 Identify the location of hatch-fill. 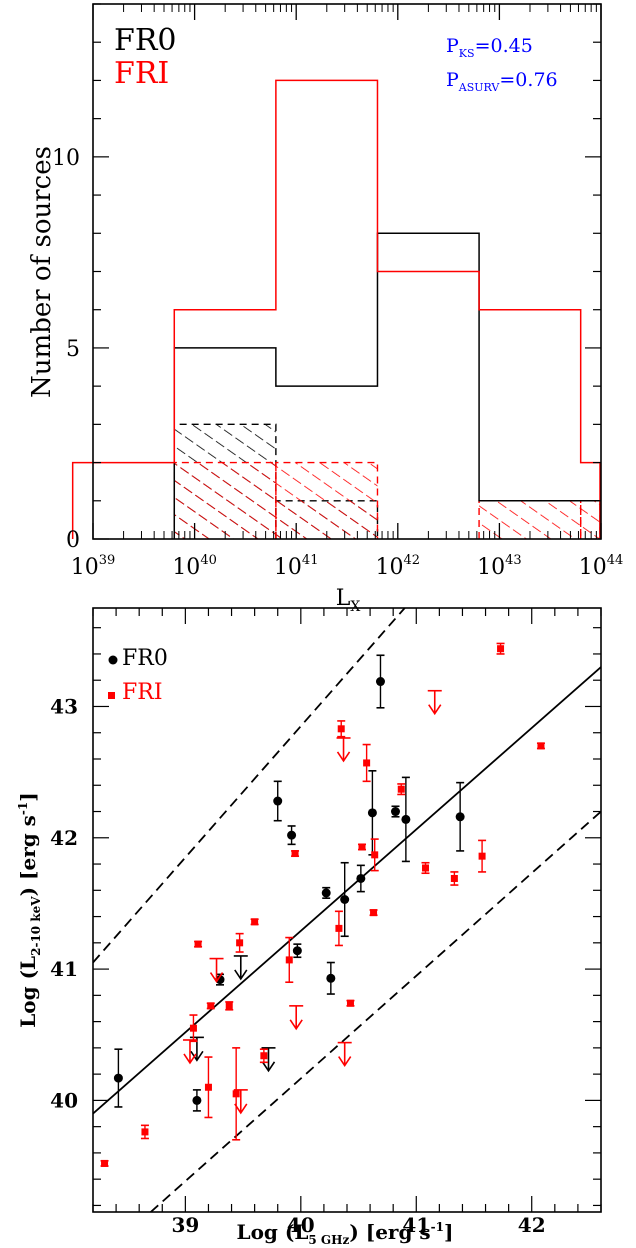
(225, 500).